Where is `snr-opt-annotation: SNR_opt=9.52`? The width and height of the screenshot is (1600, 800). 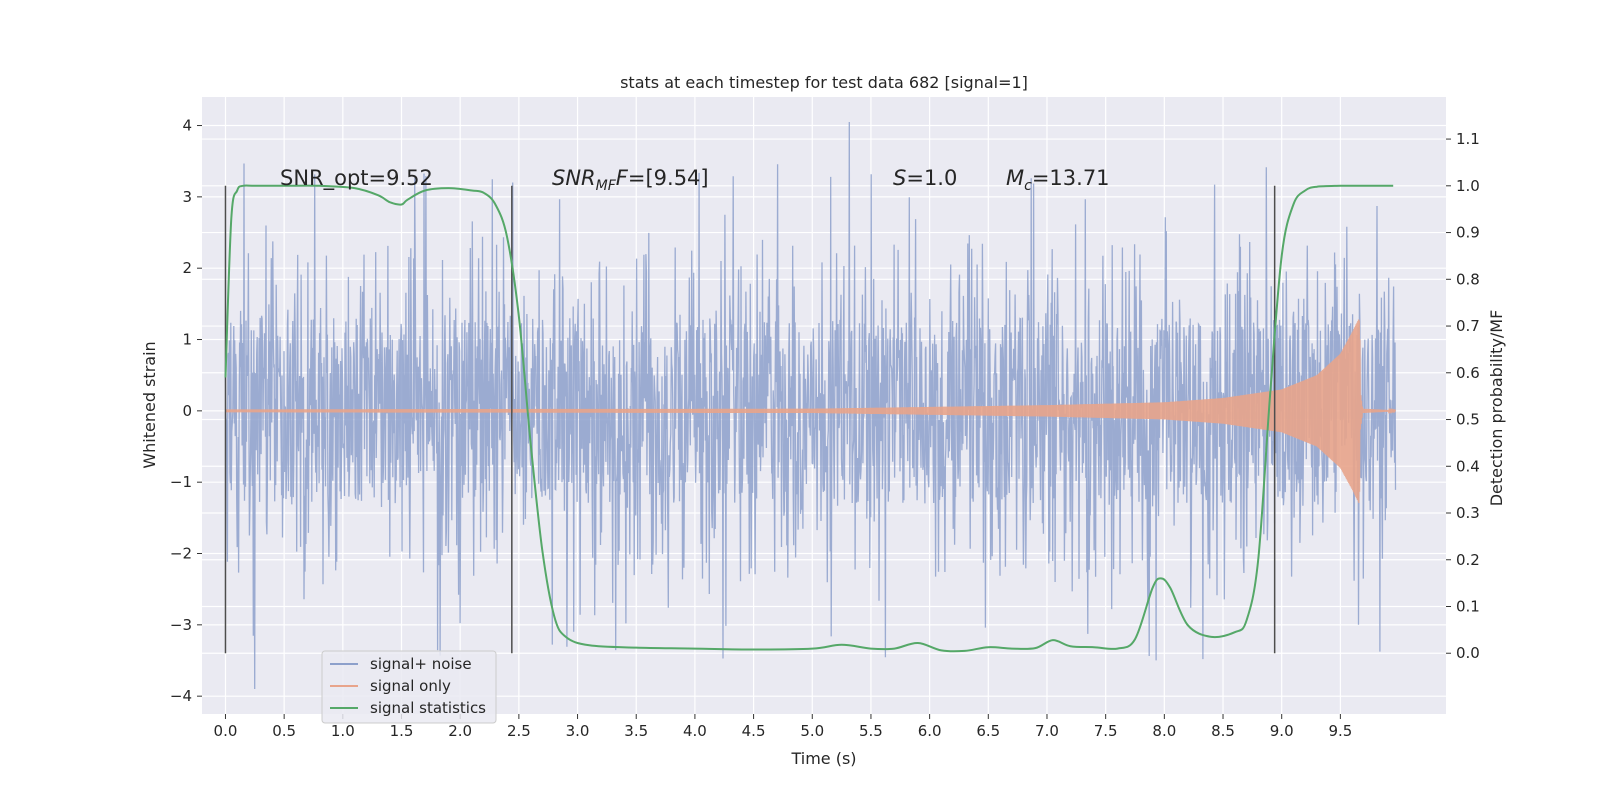
snr-opt-annotation: SNR_opt=9.52 is located at coordinates (356, 178).